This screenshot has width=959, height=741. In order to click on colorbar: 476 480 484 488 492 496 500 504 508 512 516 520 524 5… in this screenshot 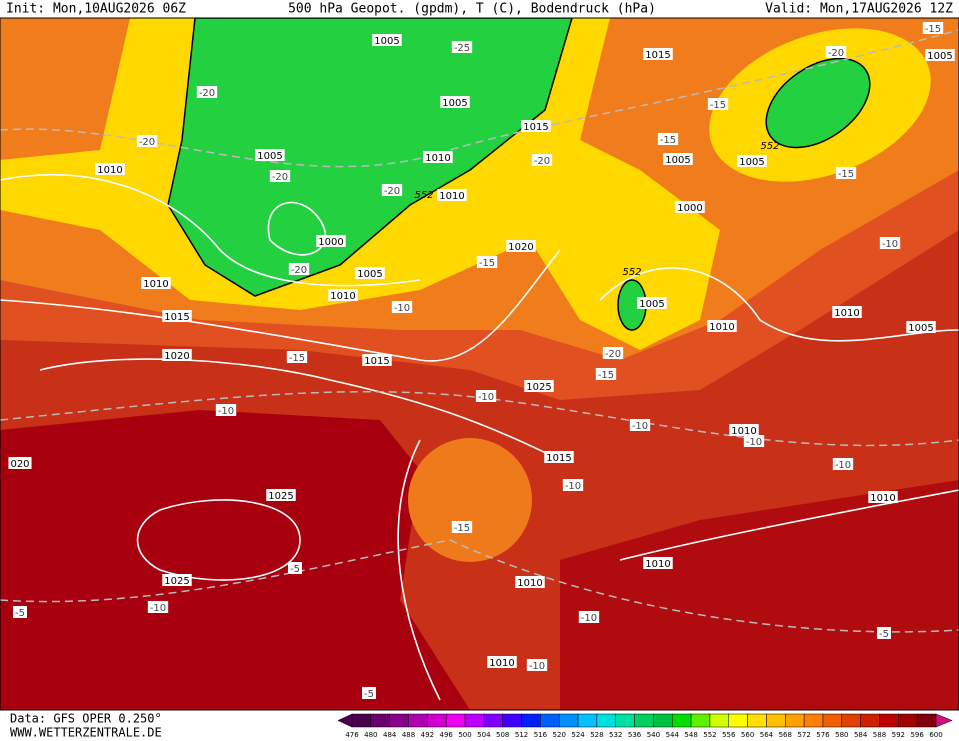, I will do `click(645, 726)`.